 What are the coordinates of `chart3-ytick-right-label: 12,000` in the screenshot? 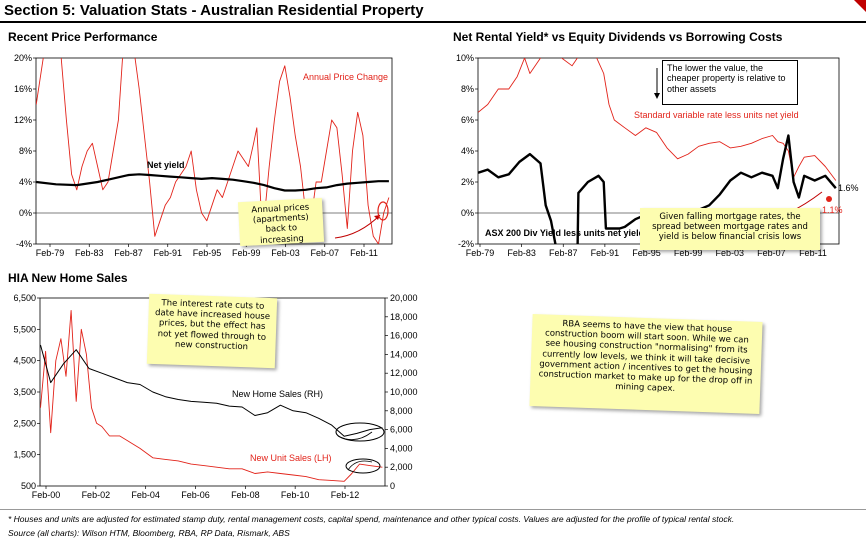 It's located at (404, 373).